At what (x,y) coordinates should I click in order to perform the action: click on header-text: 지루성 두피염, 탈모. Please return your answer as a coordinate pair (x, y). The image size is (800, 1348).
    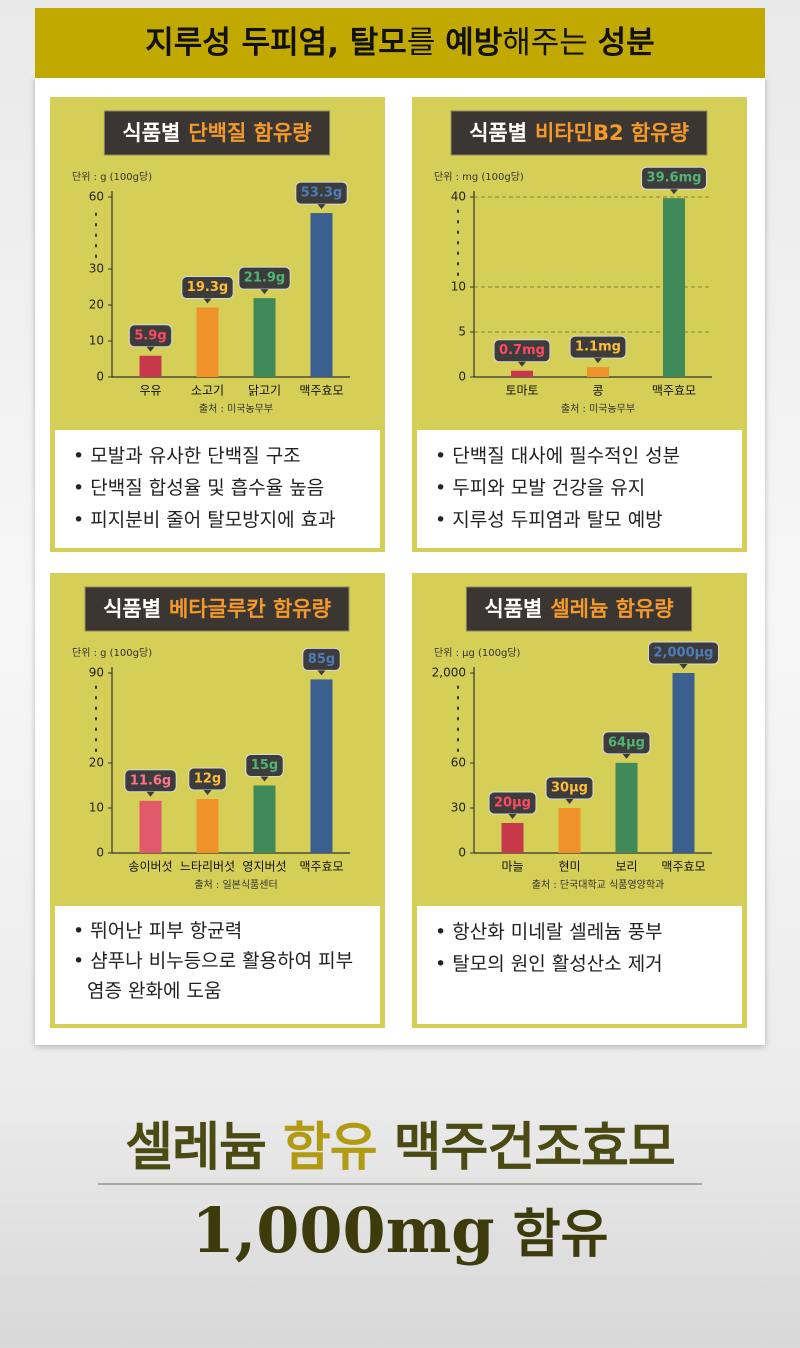
    Looking at the image, I should click on (276, 43).